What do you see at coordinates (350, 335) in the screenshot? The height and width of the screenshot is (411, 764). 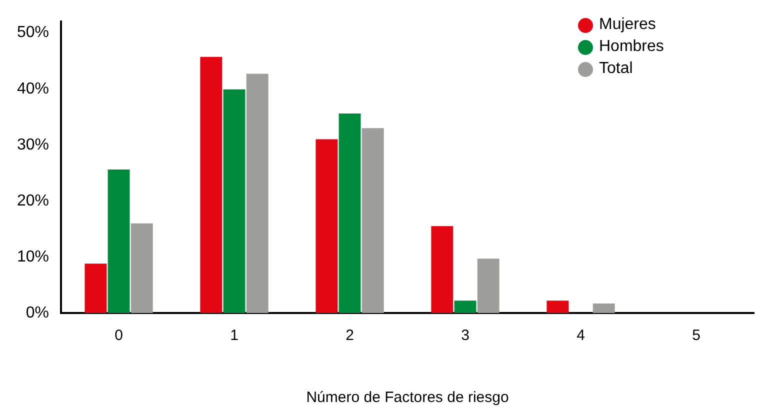 I see `x-tick-label: 2` at bounding box center [350, 335].